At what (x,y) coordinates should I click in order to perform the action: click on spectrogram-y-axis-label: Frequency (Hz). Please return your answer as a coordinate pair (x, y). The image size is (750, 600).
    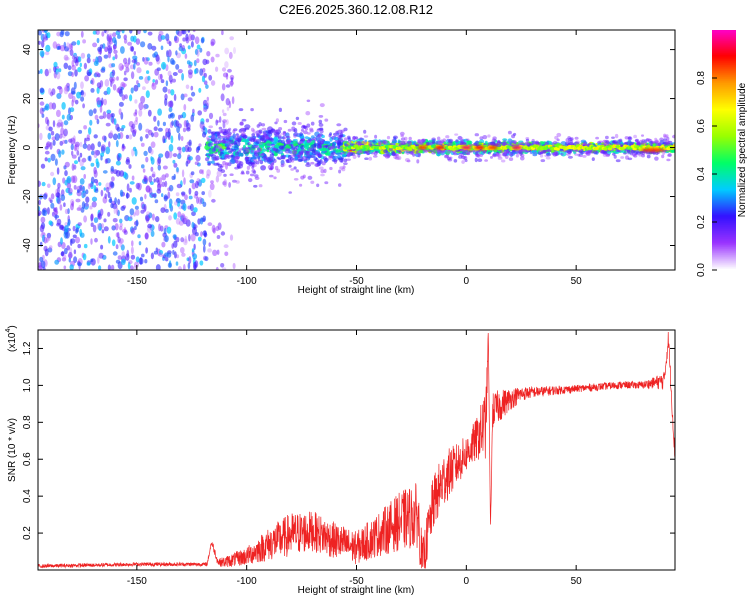
    Looking at the image, I should click on (12, 150).